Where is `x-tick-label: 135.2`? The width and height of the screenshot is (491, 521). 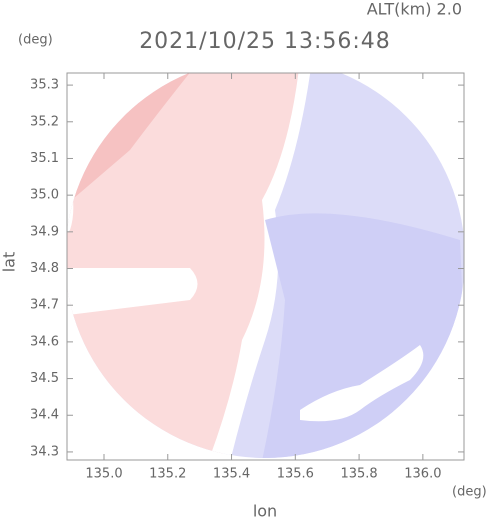
x-tick-label: 135.2 is located at coordinates (167, 474).